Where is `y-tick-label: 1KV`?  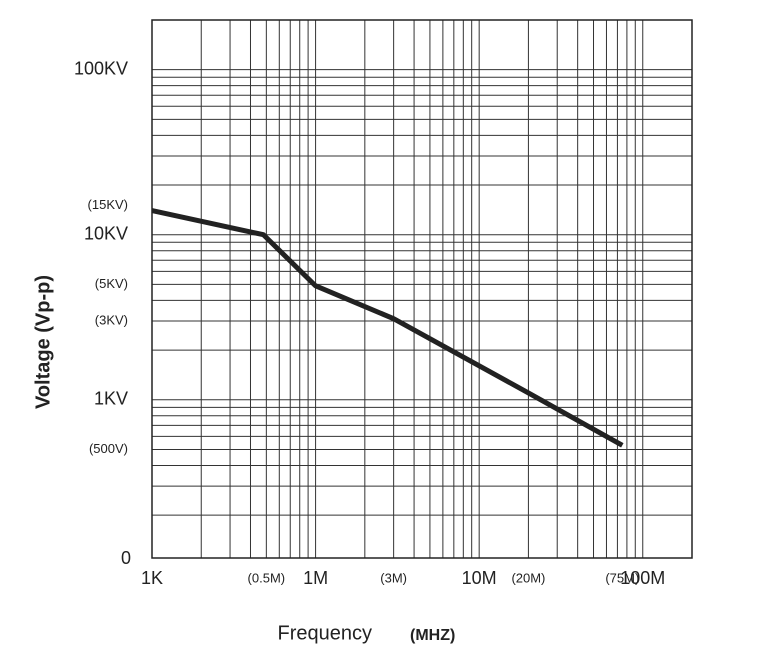
y-tick-label: 1KV is located at coordinates (111, 399).